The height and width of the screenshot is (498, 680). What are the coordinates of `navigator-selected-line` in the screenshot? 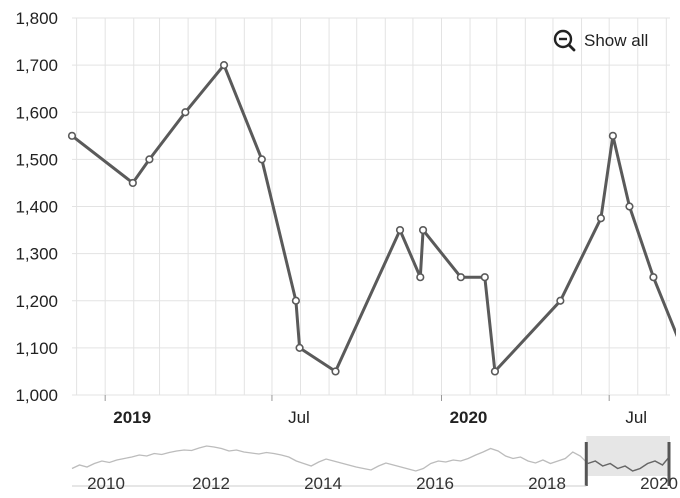 It's located at (629, 463).